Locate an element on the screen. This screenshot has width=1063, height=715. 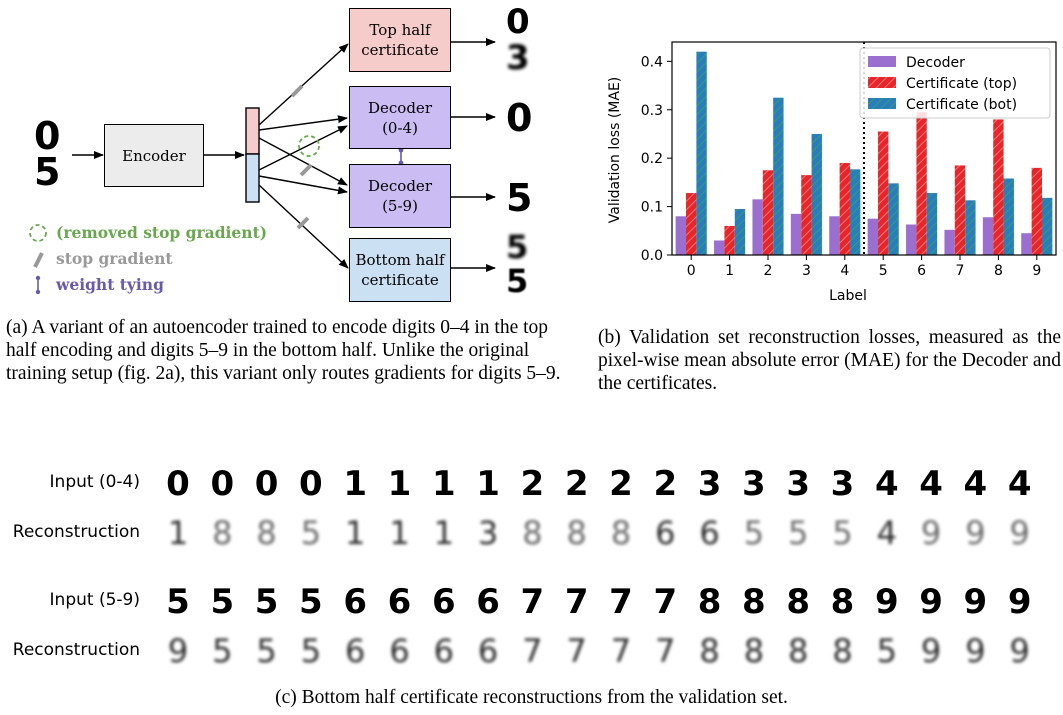
x-tick-label: 6 is located at coordinates (921, 271).